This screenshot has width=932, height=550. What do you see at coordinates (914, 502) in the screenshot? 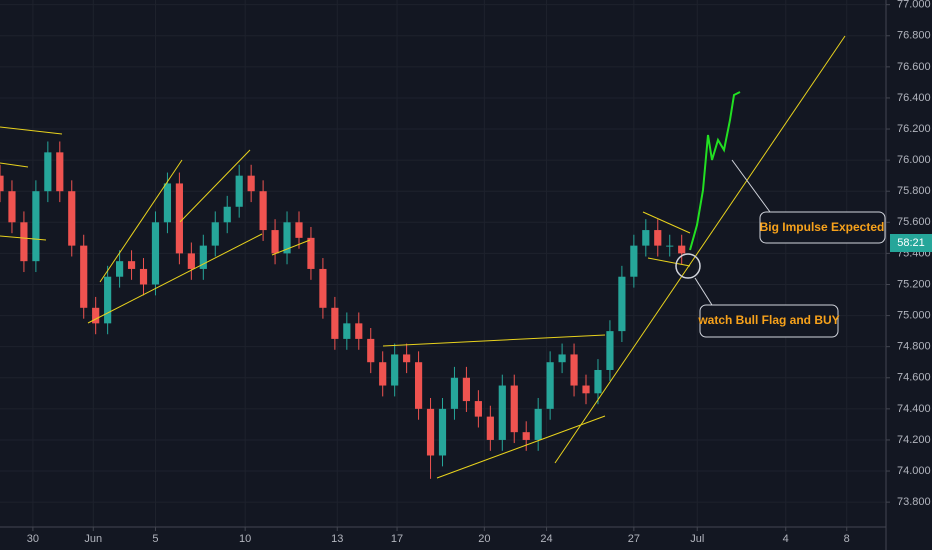
I see `y-tick-label: 73.800` at bounding box center [914, 502].